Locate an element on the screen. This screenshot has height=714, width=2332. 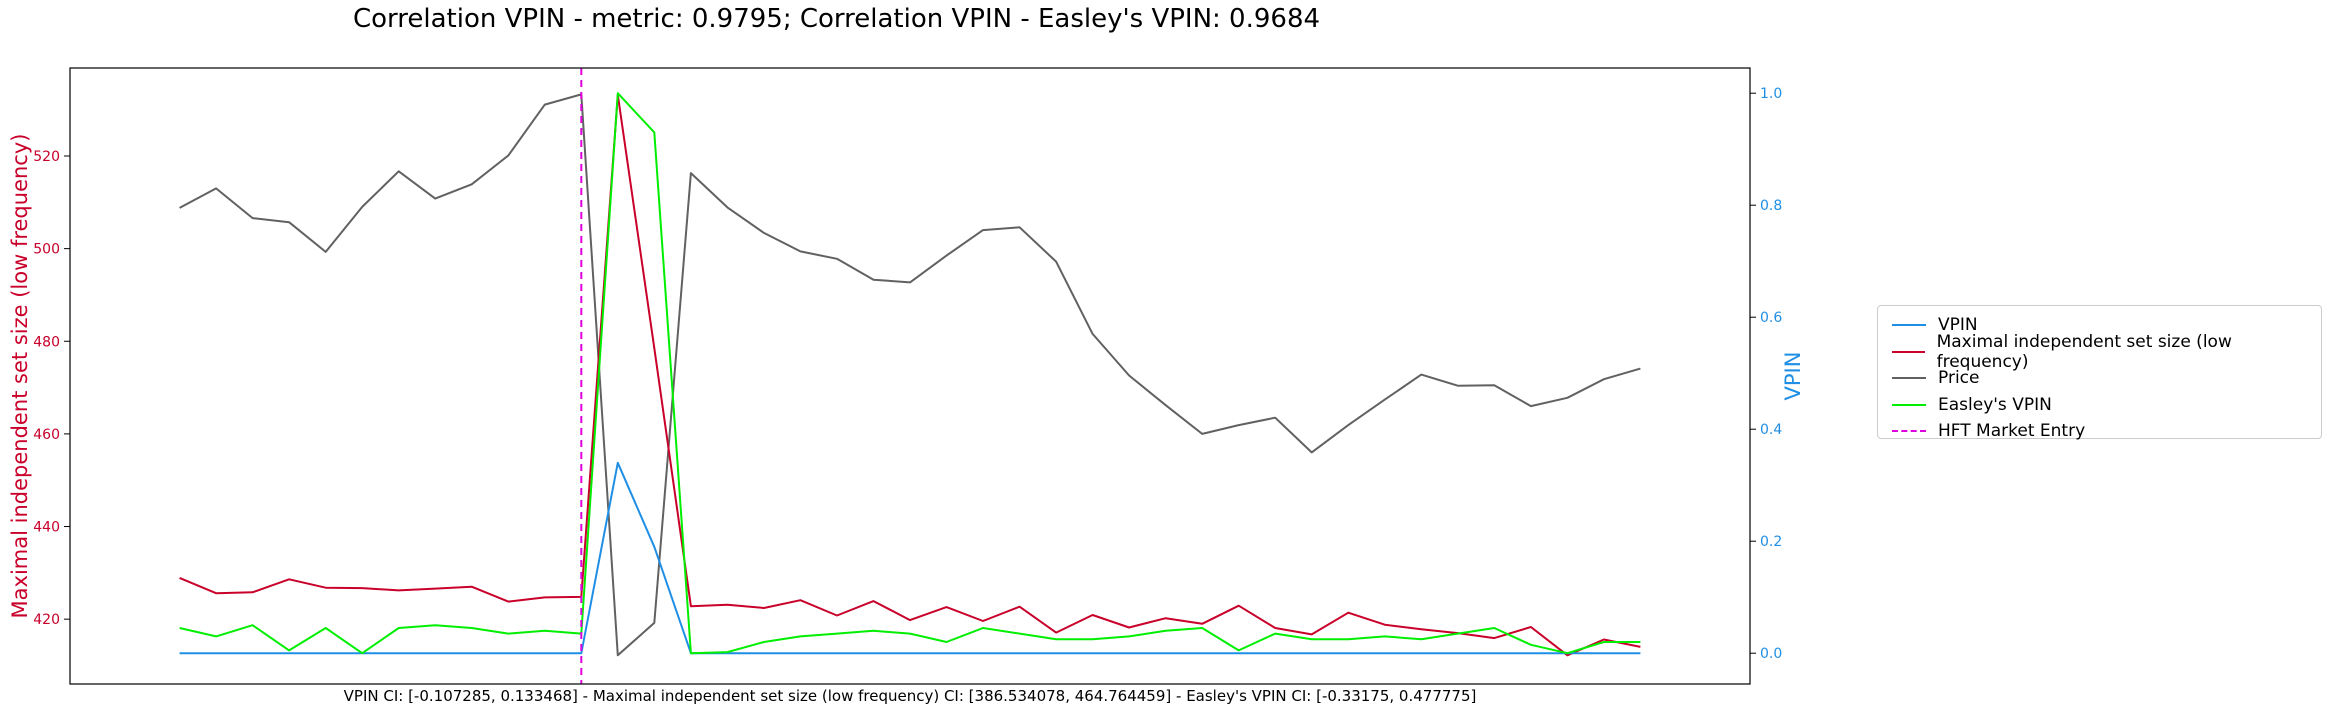
legend-label-hft: HFT Market Entry is located at coordinates (2012, 431).